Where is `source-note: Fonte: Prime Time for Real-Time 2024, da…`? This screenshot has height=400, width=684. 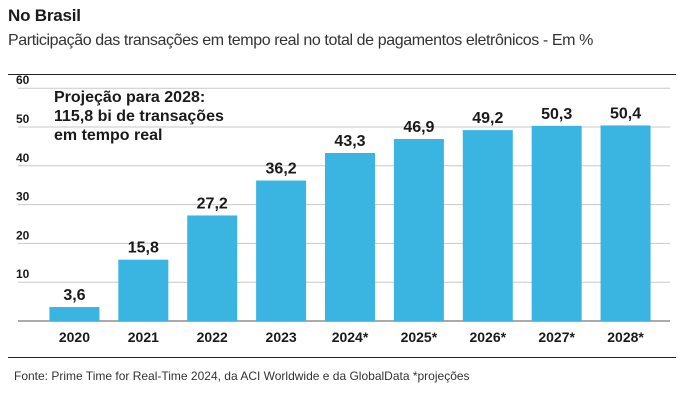 source-note: Fonte: Prime Time for Real-Time 2024, da… is located at coordinates (242, 376).